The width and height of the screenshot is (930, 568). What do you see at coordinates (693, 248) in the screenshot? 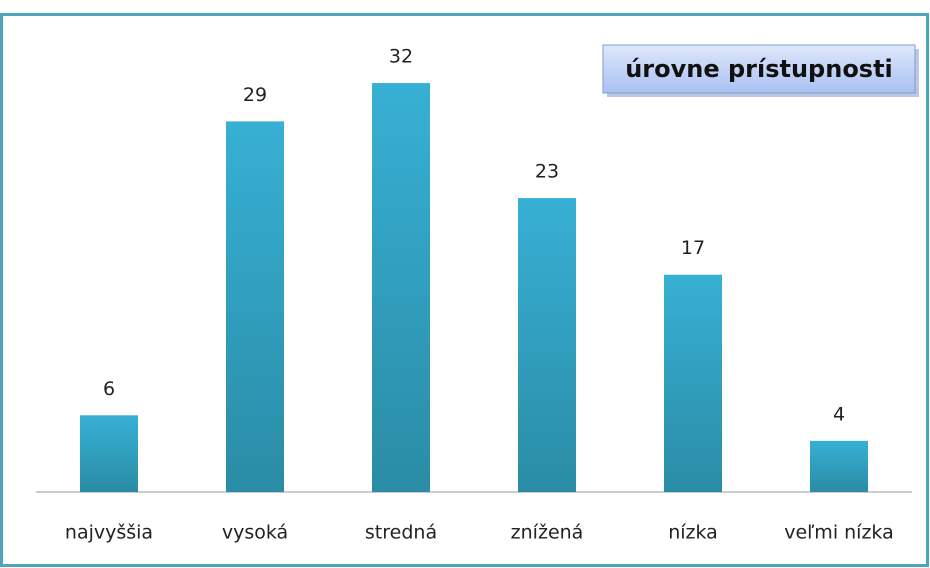
I see `value-label: 17` at bounding box center [693, 248].